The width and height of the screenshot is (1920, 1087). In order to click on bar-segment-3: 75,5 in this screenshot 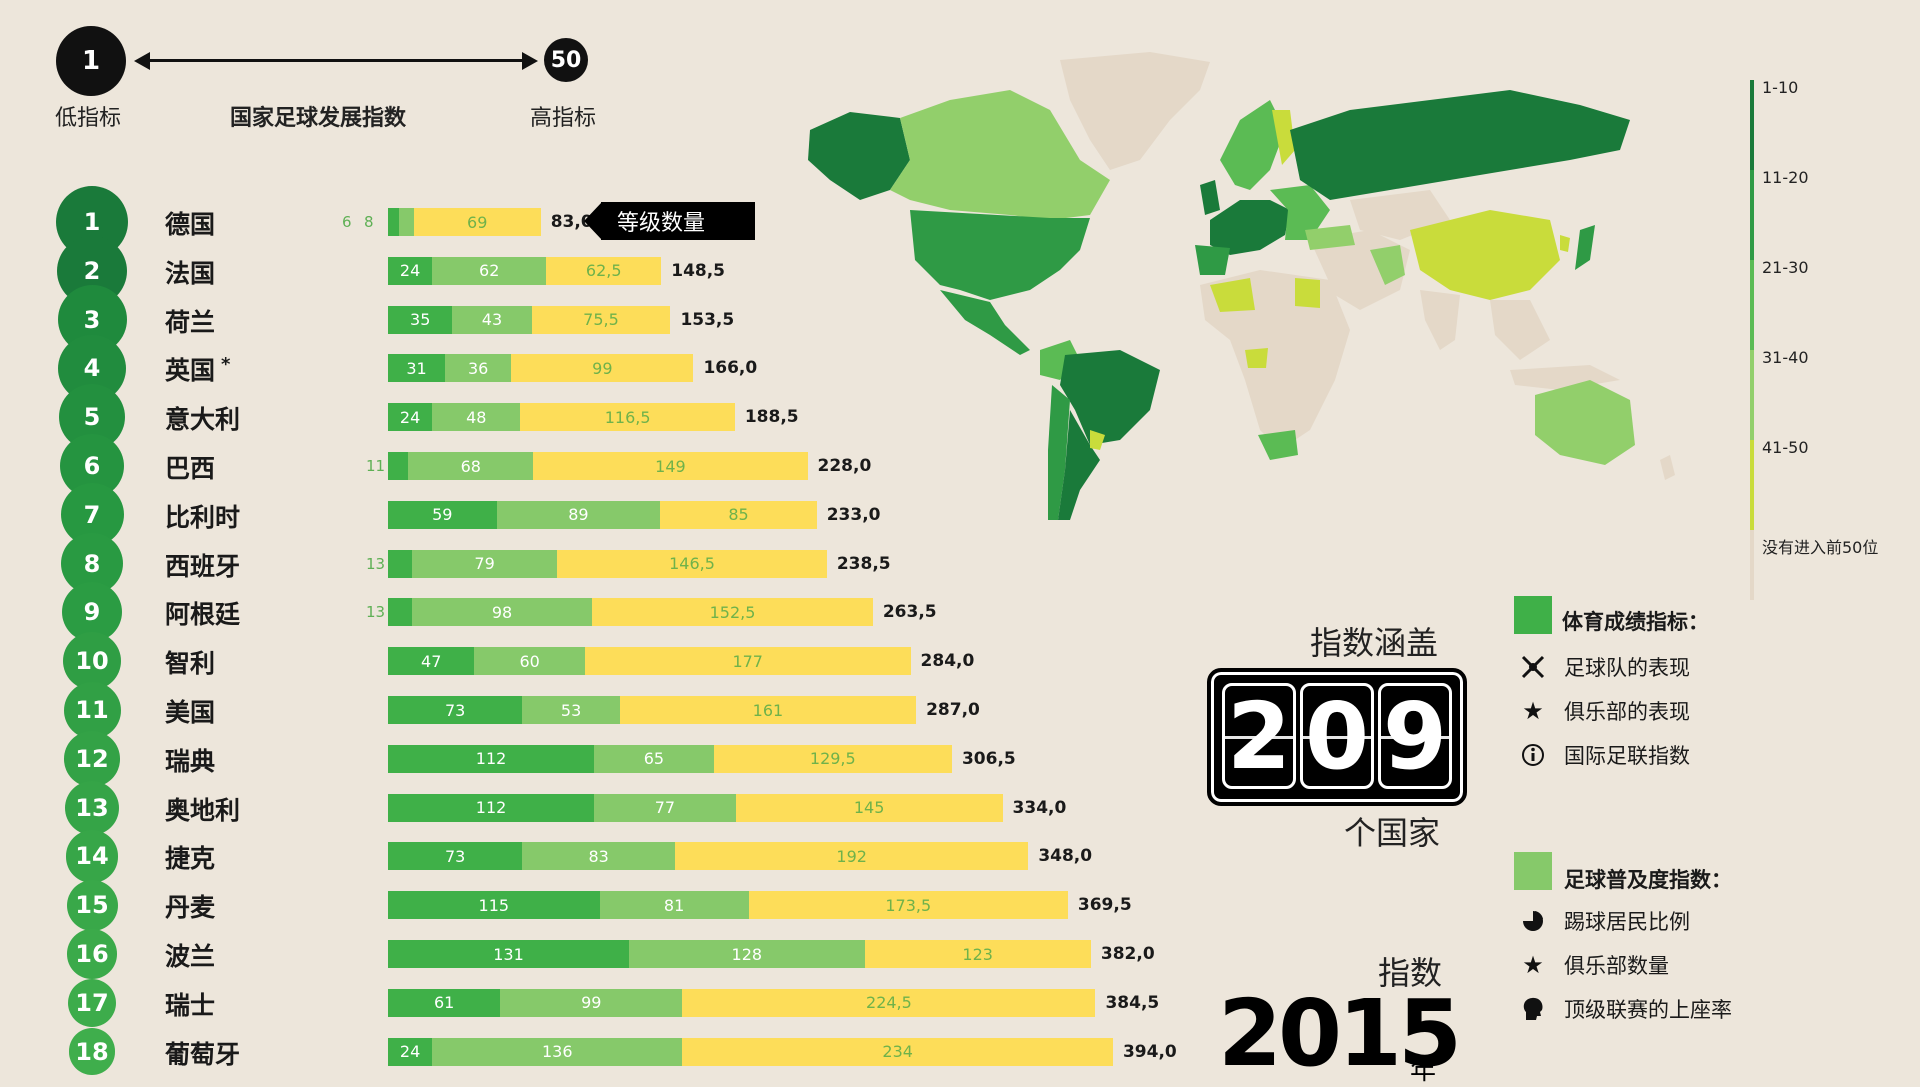, I will do `click(601, 319)`.